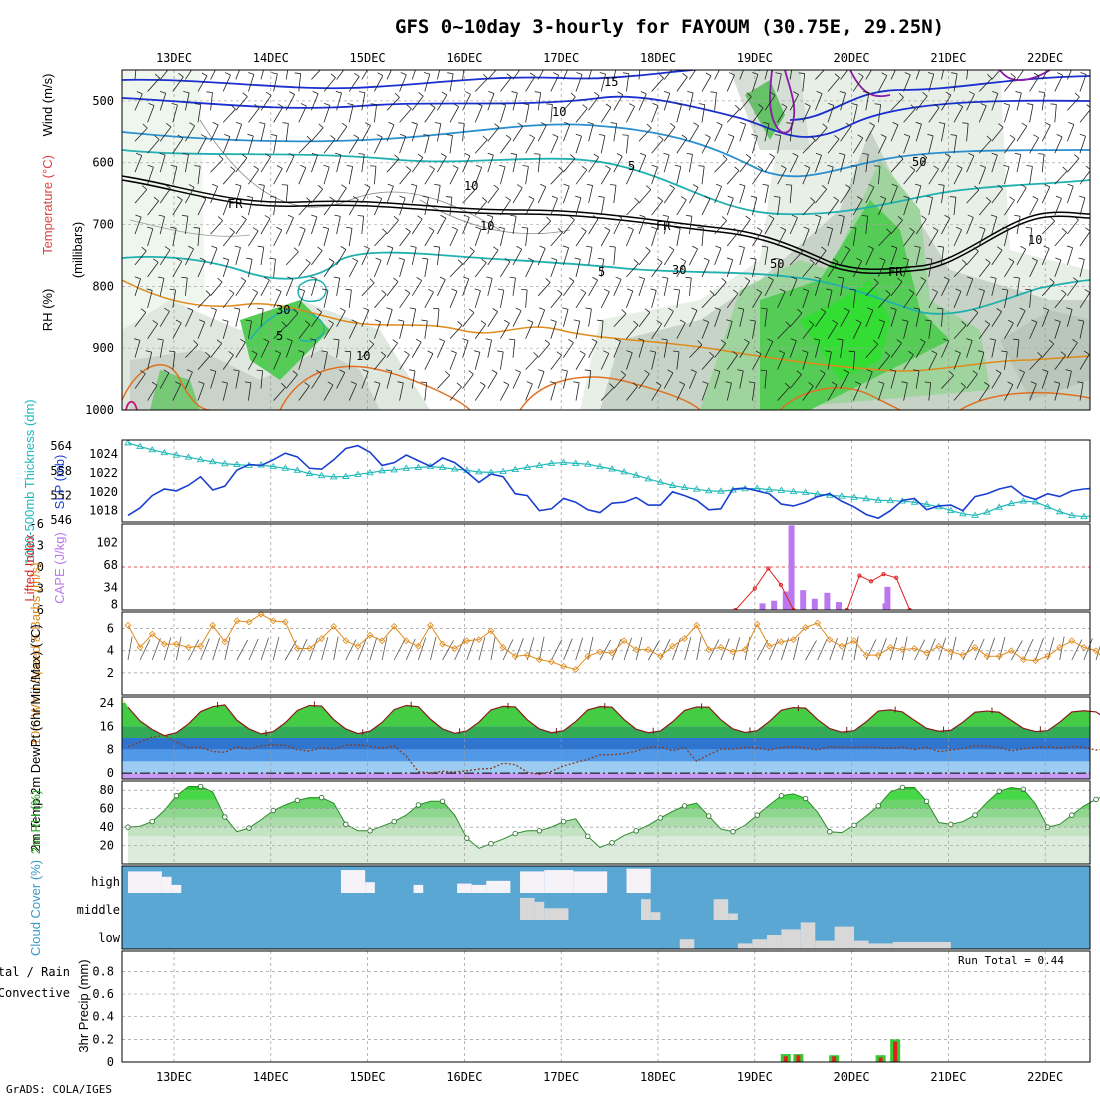 The width and height of the screenshot is (1100, 1100). Describe the element at coordinates (29, 481) in the screenshot. I see `thickness-axis-label: 1000-500mb Thickness (dm)` at that location.